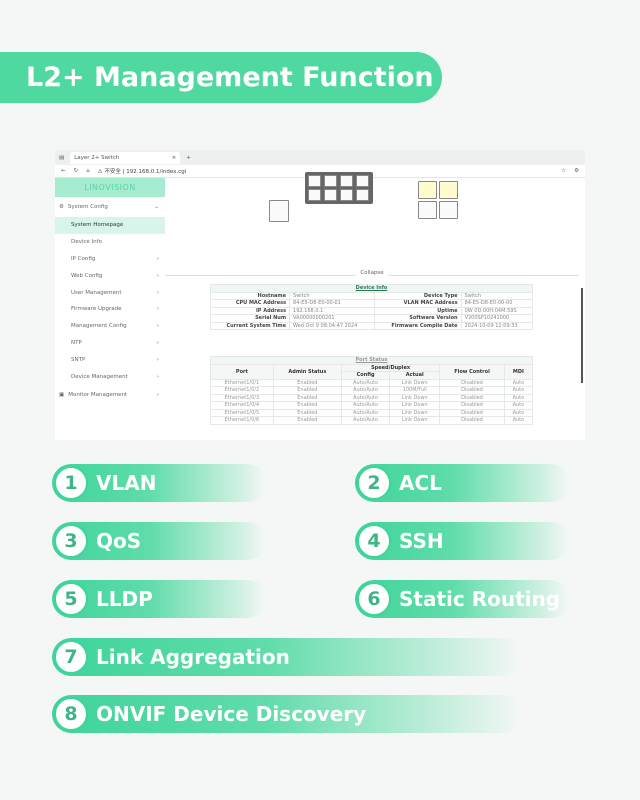  Describe the element at coordinates (110, 225) in the screenshot. I see `sidebar-item: System Homepage` at that location.